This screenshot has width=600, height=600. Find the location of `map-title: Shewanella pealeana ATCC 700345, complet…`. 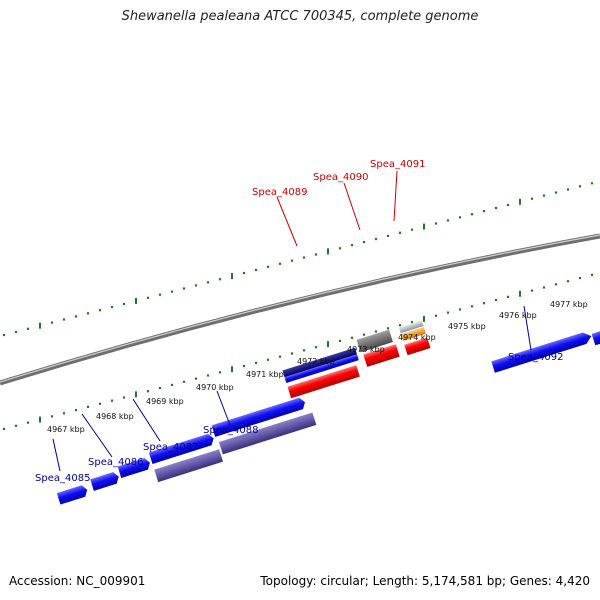

map-title: Shewanella pealeana ATCC 700345, complet… is located at coordinates (300, 16).